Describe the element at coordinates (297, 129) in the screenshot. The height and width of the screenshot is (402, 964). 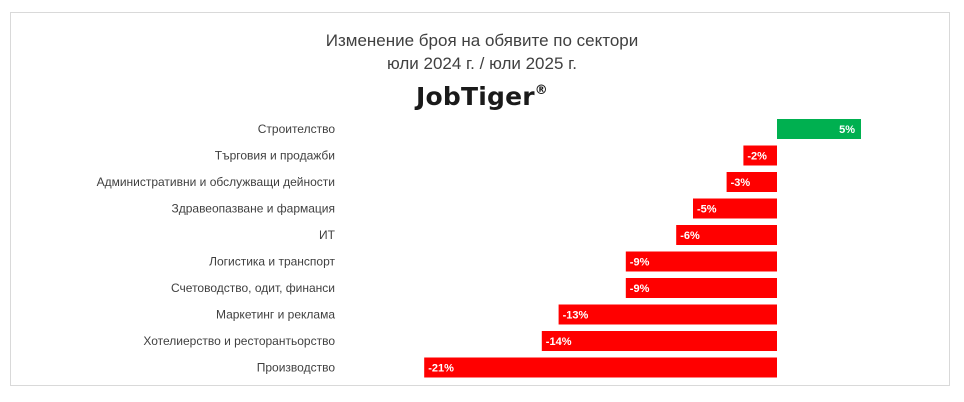
I see `category-label: Строителство` at that location.